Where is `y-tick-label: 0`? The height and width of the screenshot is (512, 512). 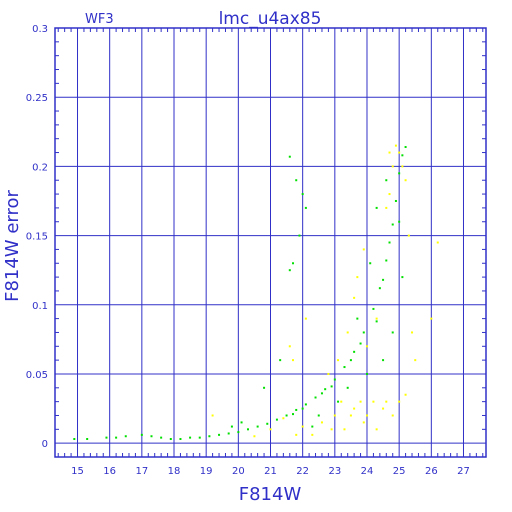 y-tick-label: 0 is located at coordinates (45, 444).